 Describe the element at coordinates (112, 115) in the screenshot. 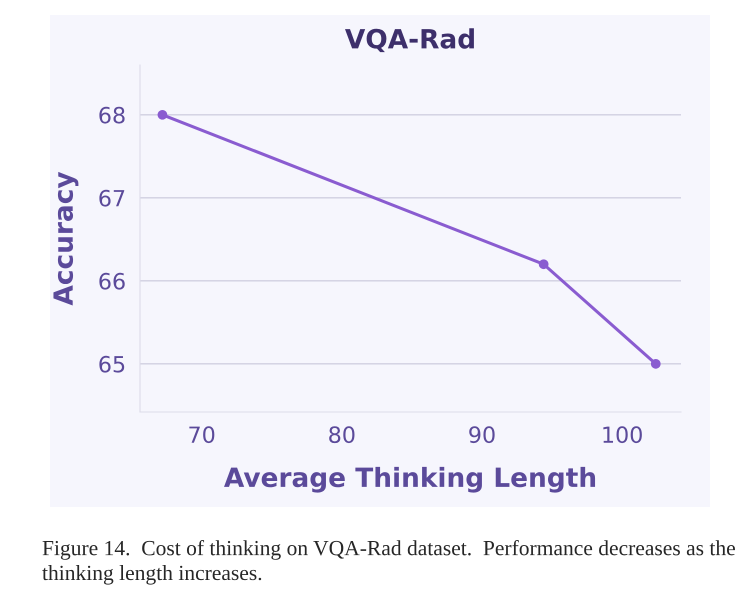

I see `y-tick-label: 68` at that location.